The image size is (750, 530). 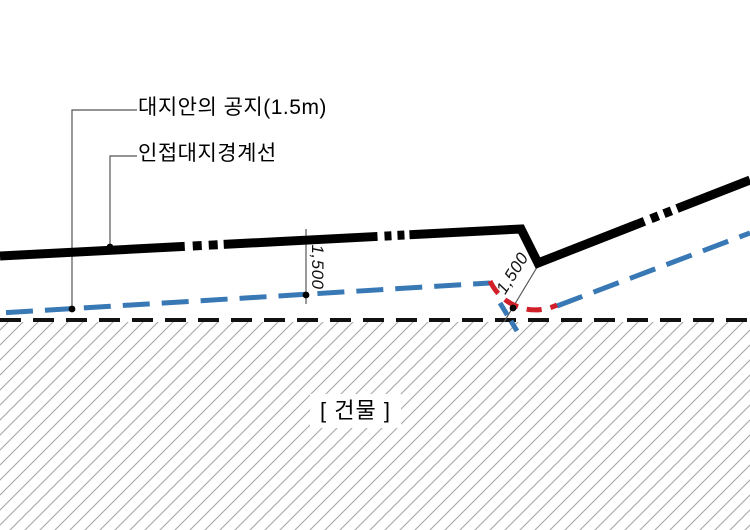 What do you see at coordinates (245, 298) in the screenshot?
I see `setback-line-left` at bounding box center [245, 298].